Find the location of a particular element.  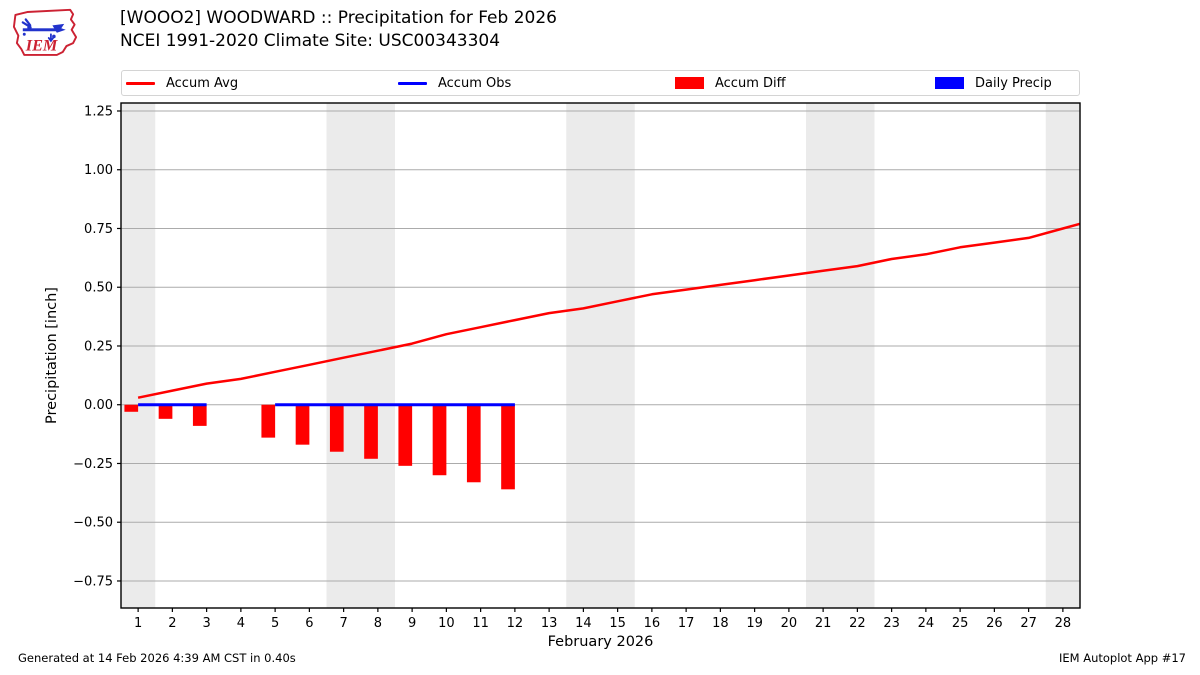

legend-item-accum-avg: Accum Avg is located at coordinates (182, 83).